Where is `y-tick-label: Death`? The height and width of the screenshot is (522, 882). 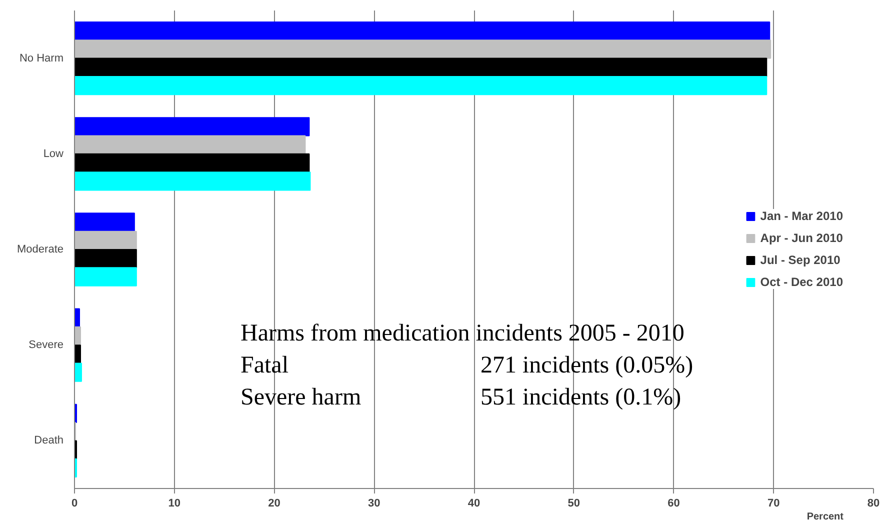 y-tick-label: Death is located at coordinates (49, 440).